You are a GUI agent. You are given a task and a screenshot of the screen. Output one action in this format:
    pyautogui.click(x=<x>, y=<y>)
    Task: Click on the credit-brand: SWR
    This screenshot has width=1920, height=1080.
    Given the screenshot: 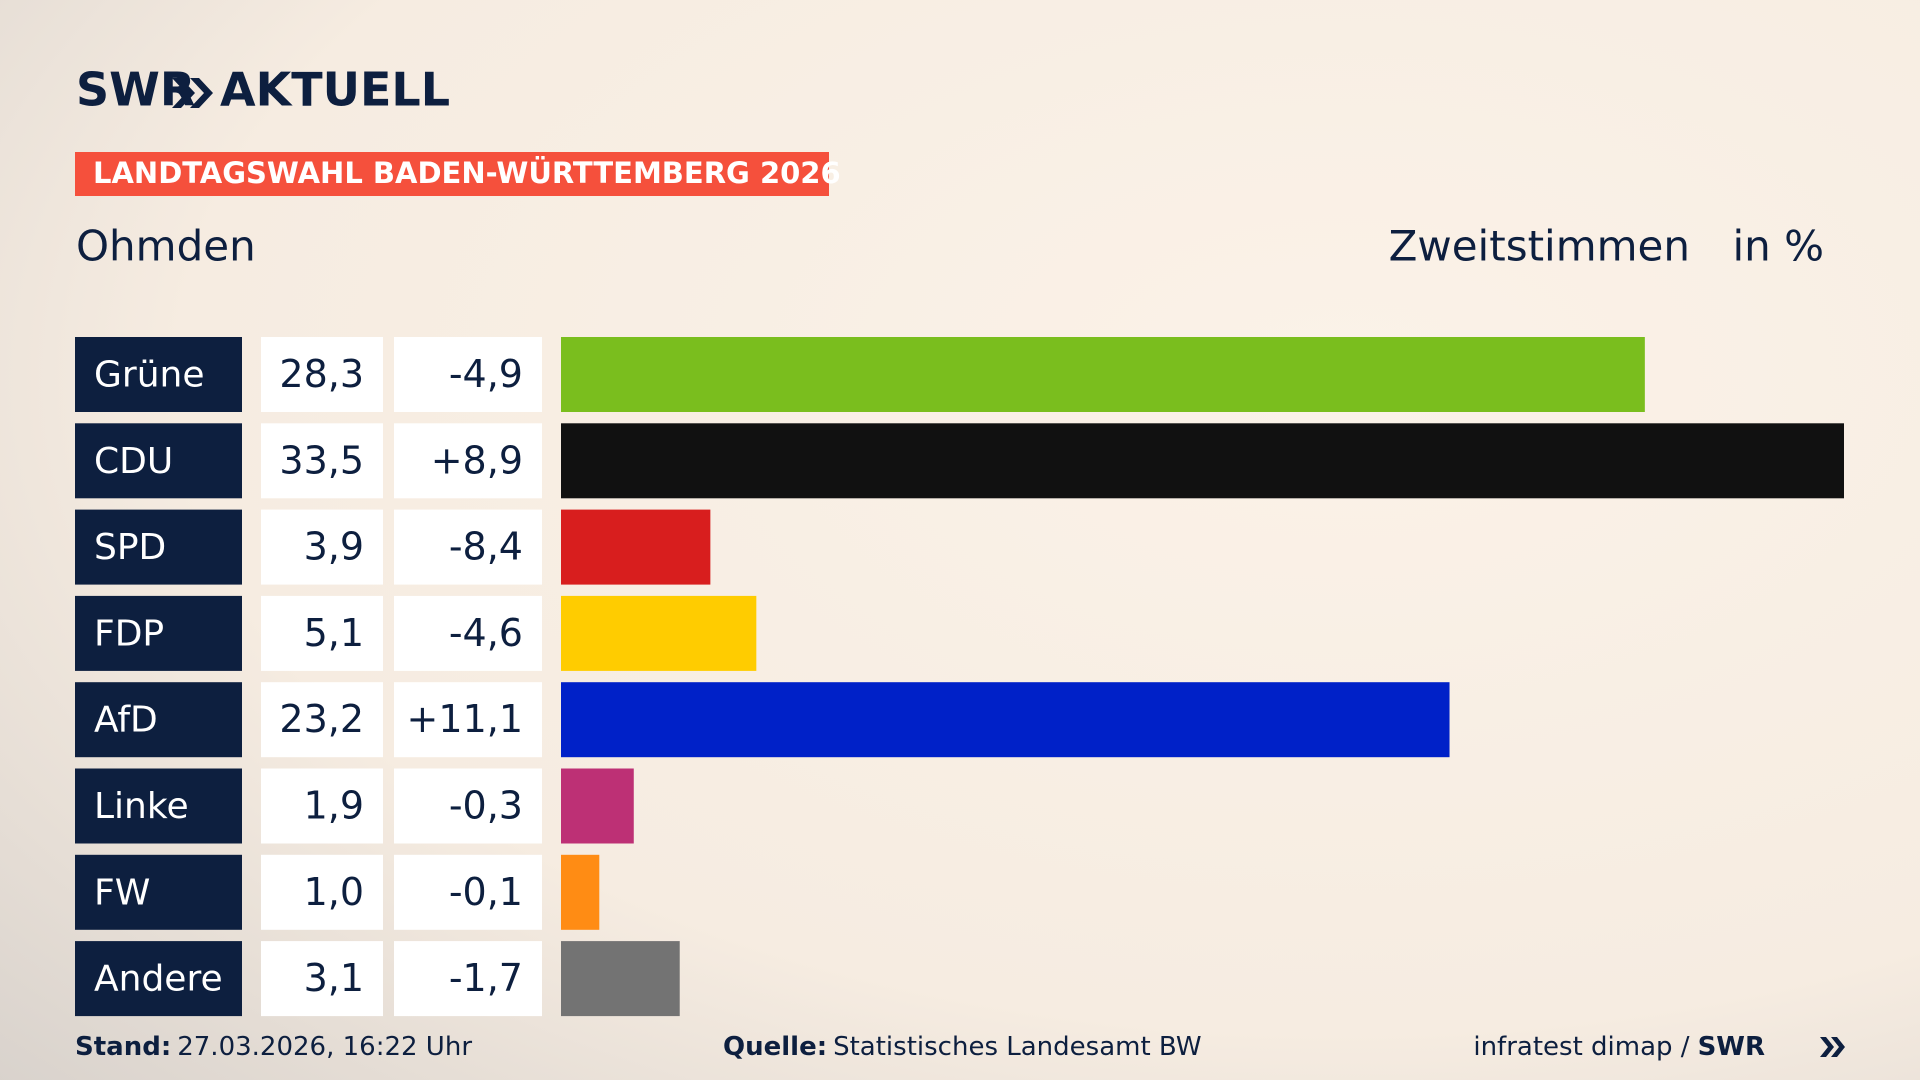 What is the action you would take?
    pyautogui.click(x=1731, y=1047)
    